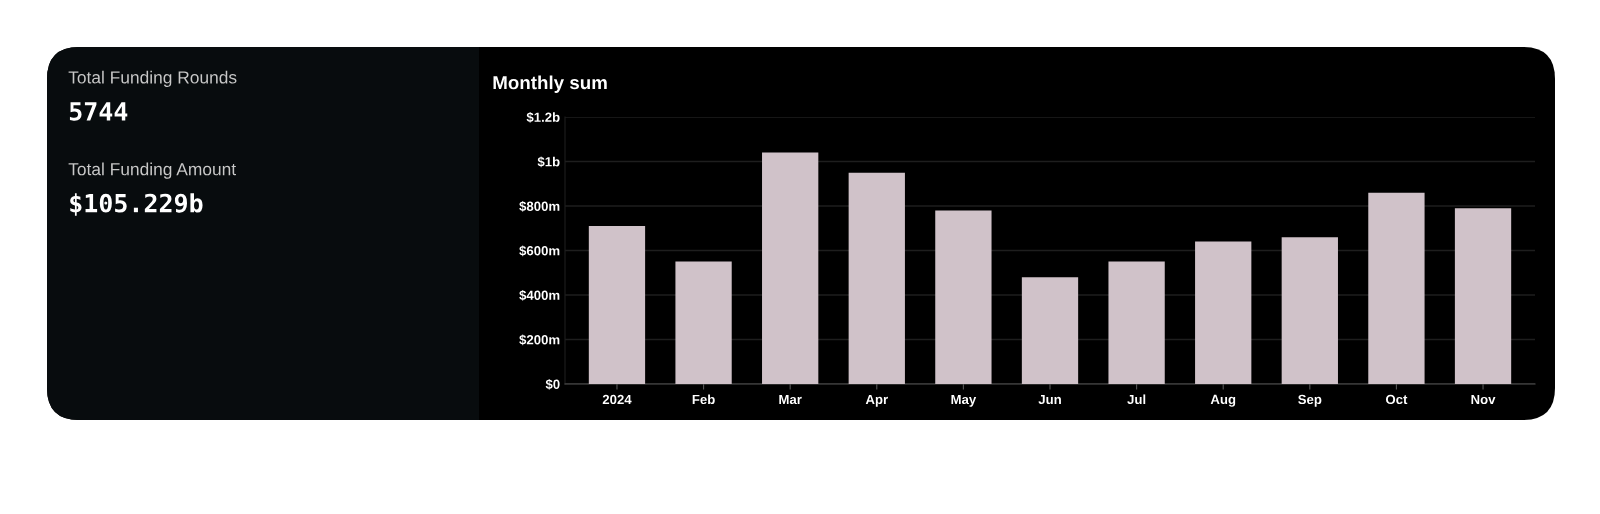 This screenshot has height=514, width=1600. What do you see at coordinates (1049, 399) in the screenshot?
I see `x-tick-label: Jun` at bounding box center [1049, 399].